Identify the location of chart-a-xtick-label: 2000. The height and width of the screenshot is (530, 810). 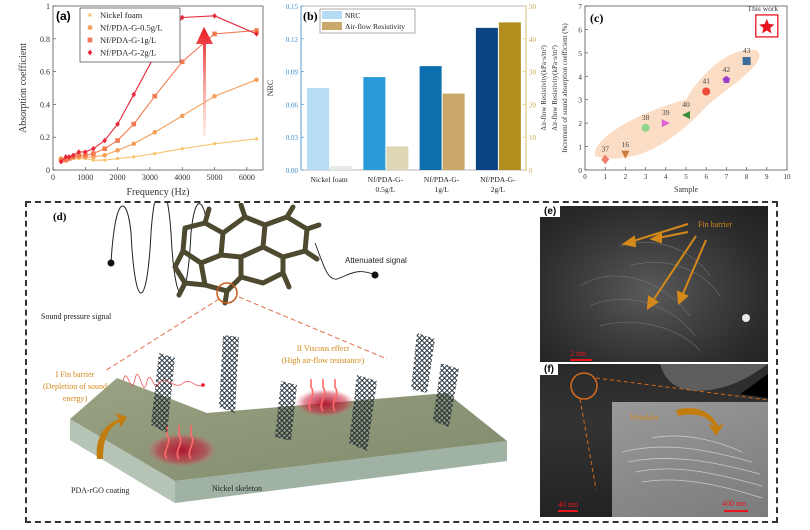
(118, 177).